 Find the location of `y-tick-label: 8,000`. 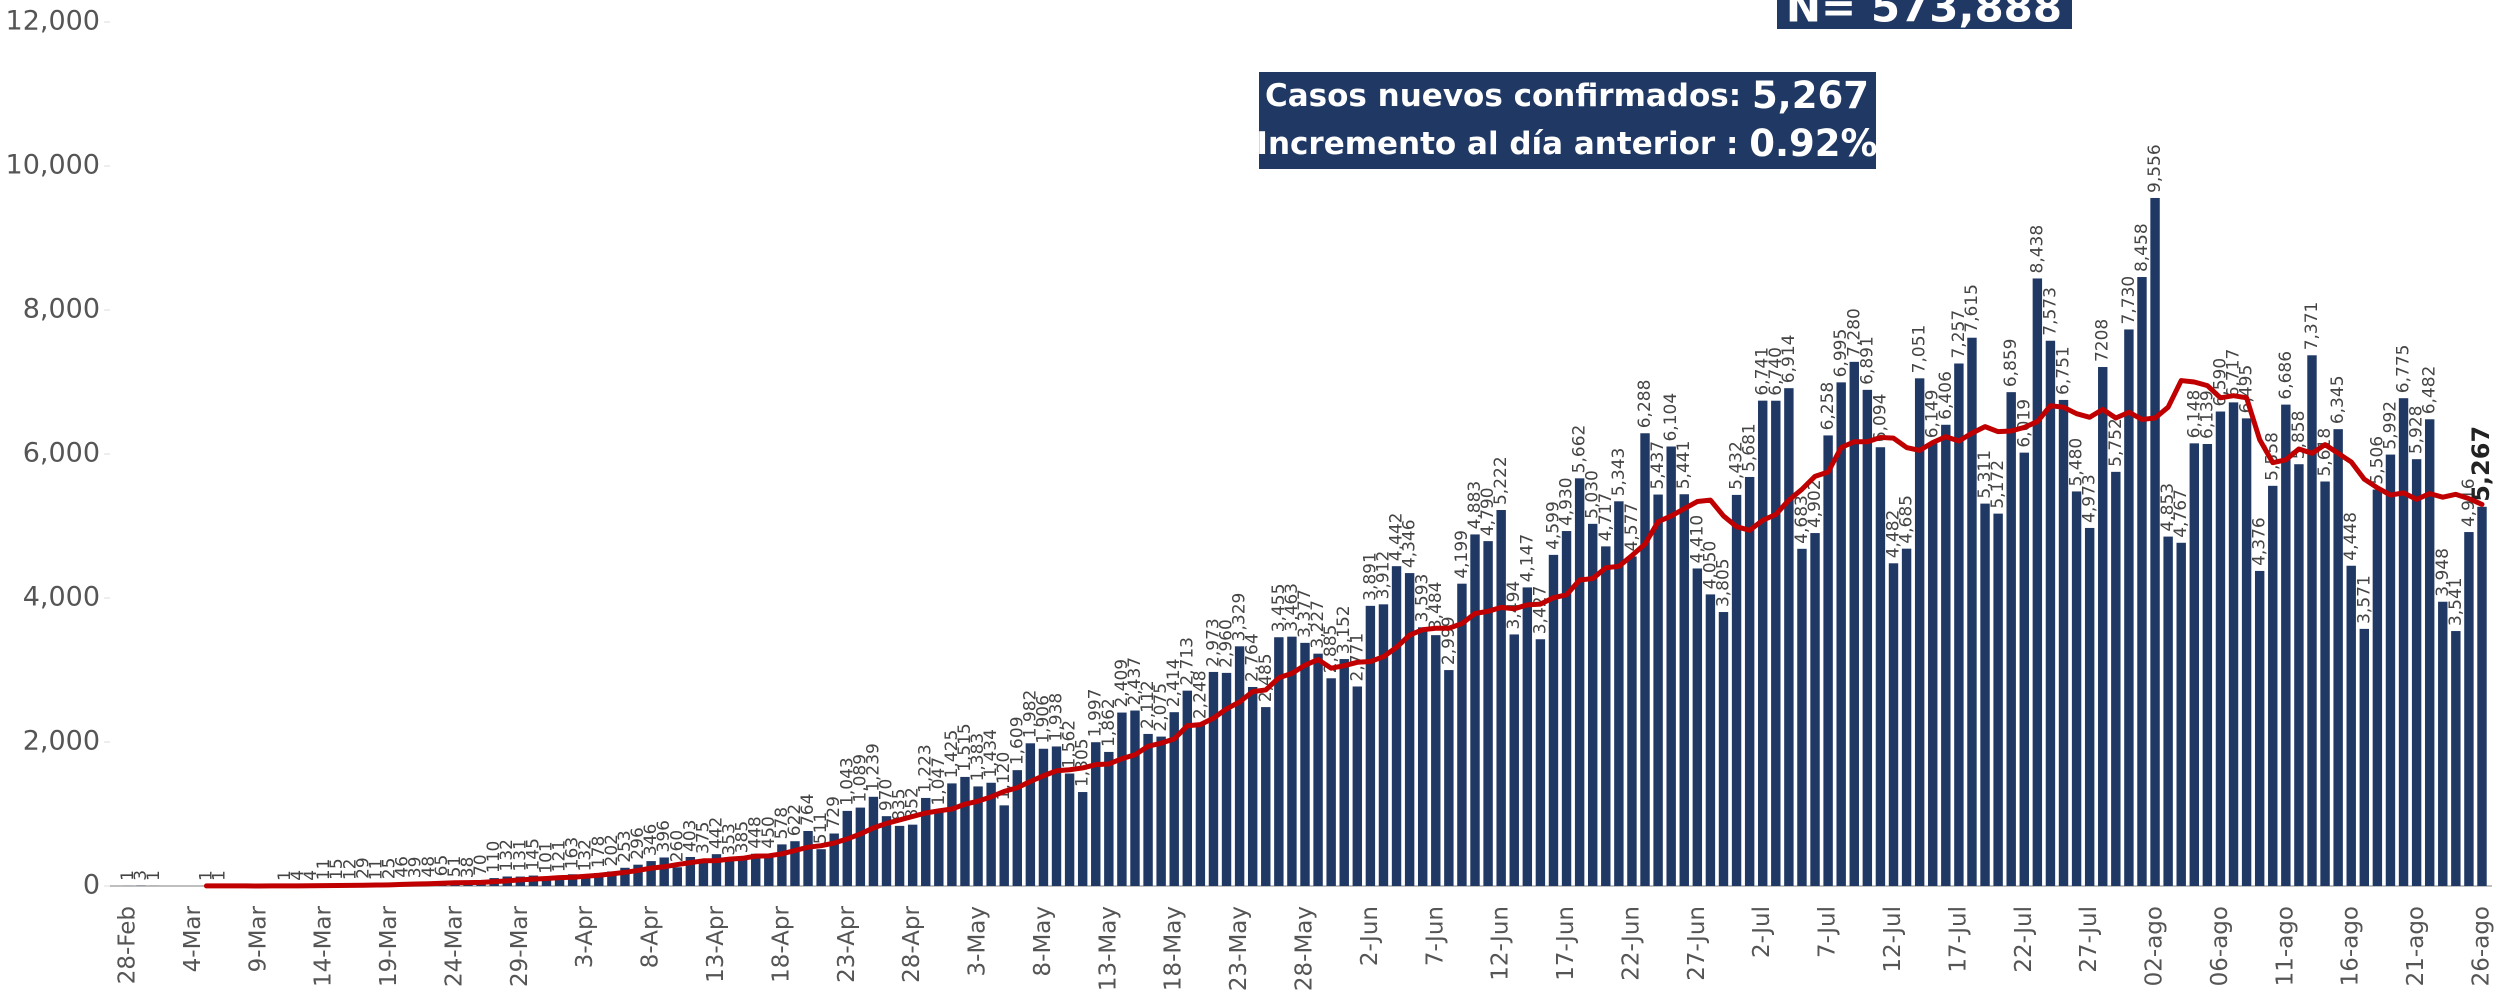

y-tick-label: 8,000 is located at coordinates (61, 309).